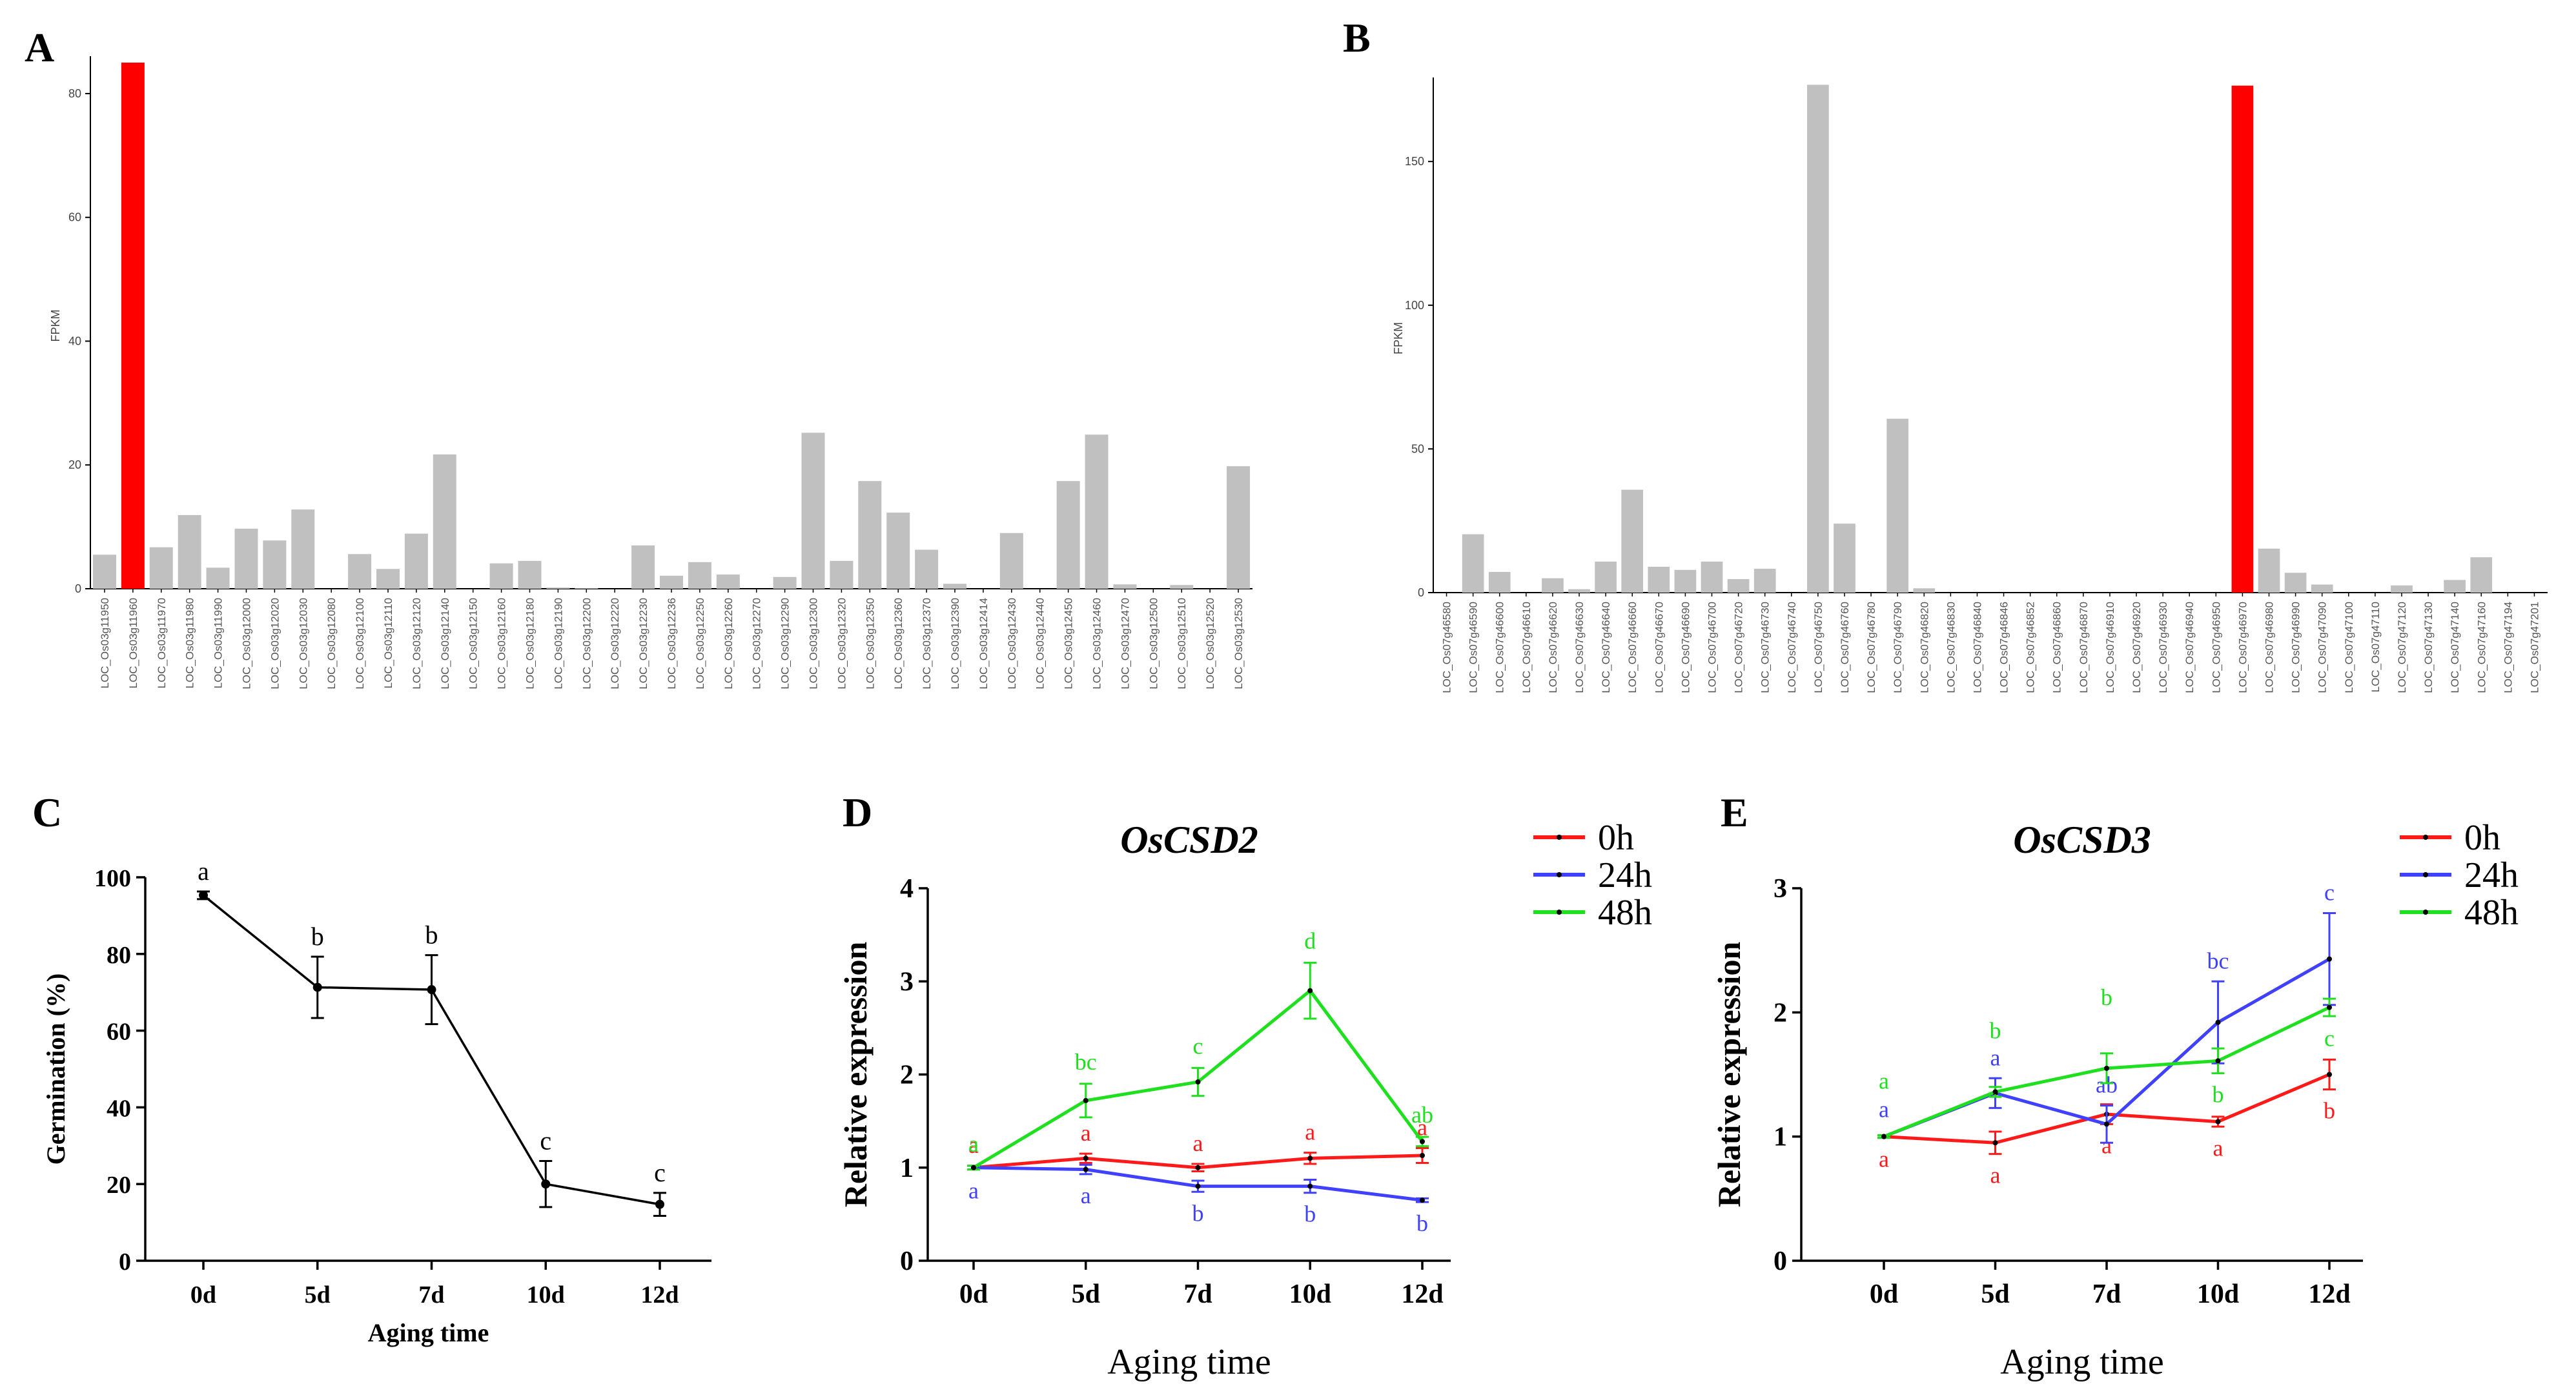 Image resolution: width=2576 pixels, height=1395 pixels. I want to click on x-tick-label: LOC_Os07g47090, so click(2322, 647).